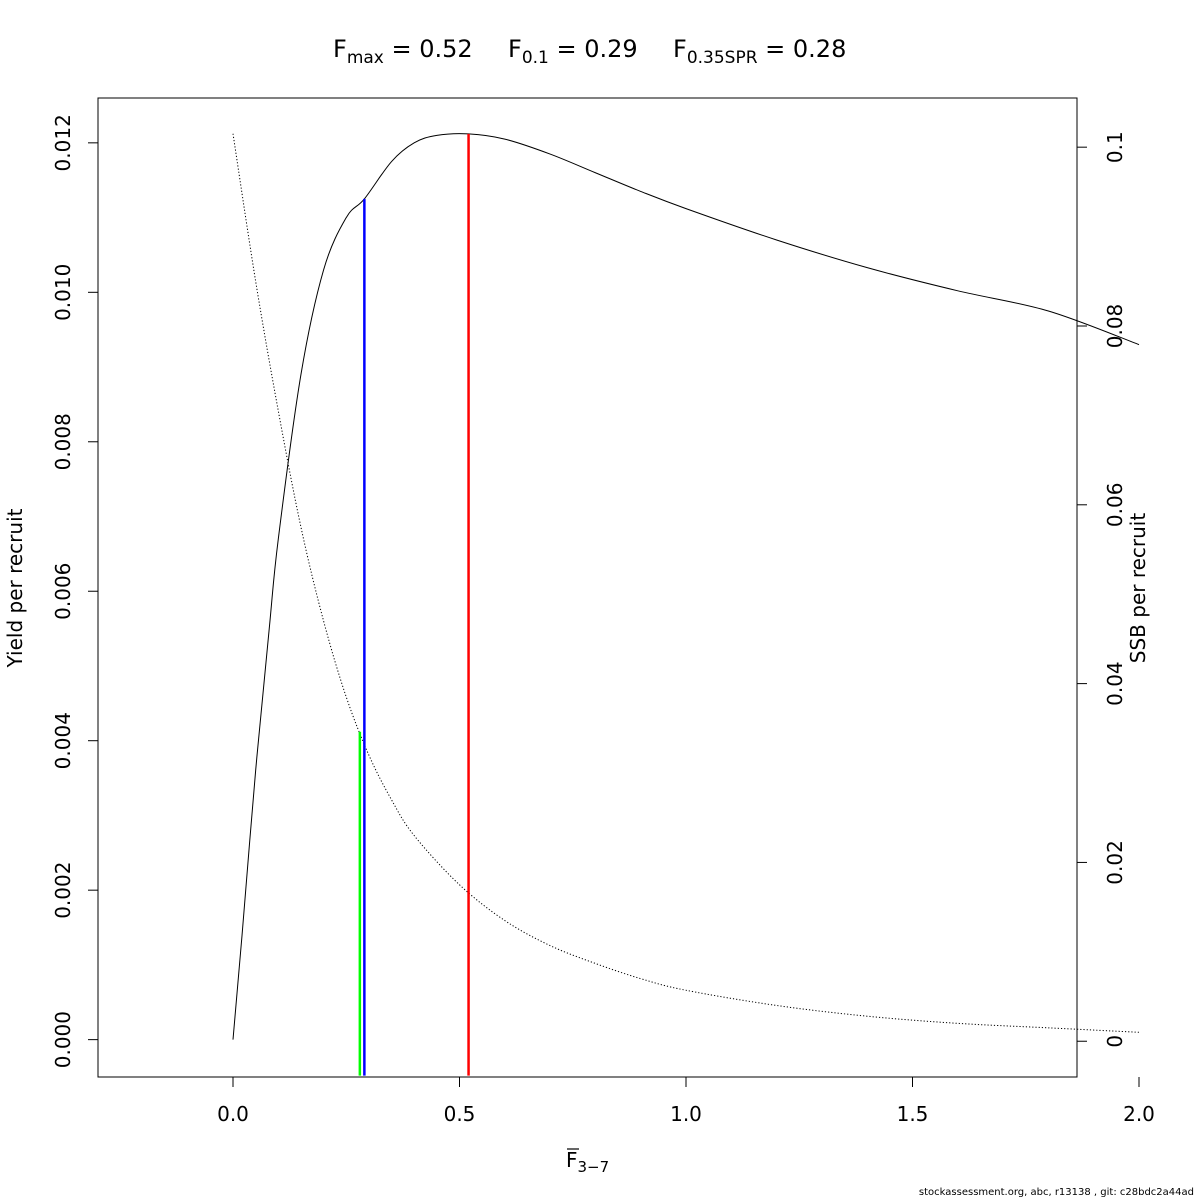  Describe the element at coordinates (1115, 505) in the screenshot. I see `y-right-tick-label: 0.06` at that location.